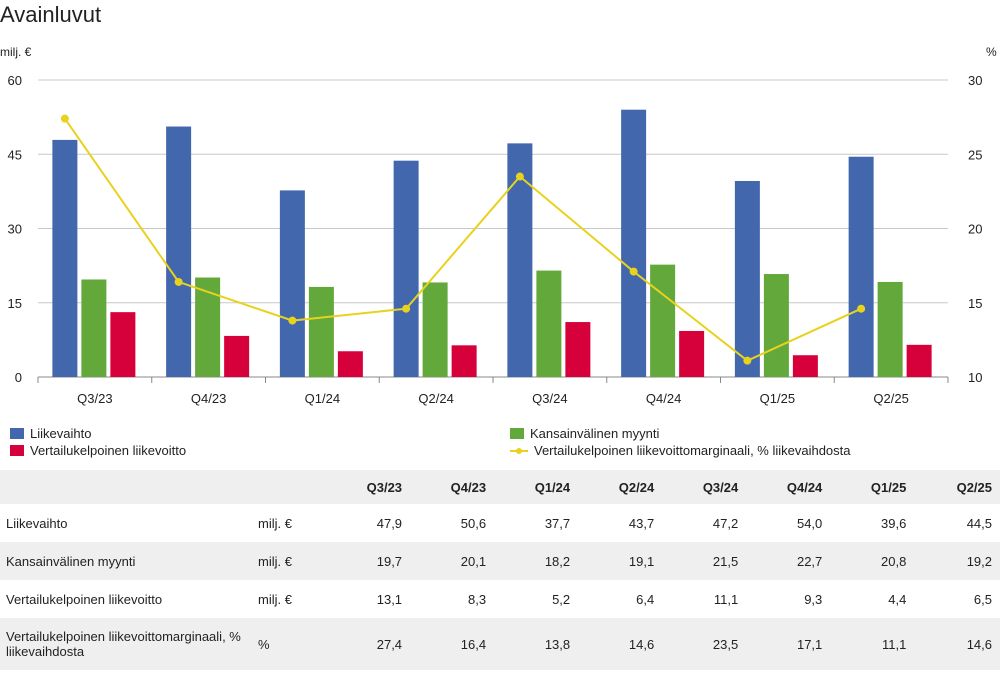 This screenshot has width=1000, height=675. I want to click on table-header-empty, so click(126, 487).